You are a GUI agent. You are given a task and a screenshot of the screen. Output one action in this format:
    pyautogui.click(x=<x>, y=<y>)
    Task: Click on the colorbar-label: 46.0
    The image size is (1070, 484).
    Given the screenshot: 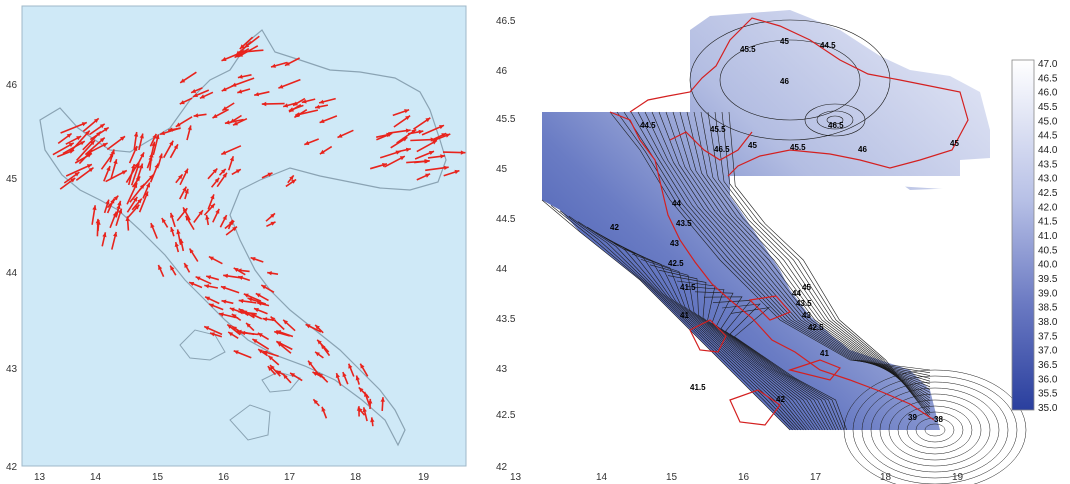 What is the action you would take?
    pyautogui.click(x=1048, y=93)
    